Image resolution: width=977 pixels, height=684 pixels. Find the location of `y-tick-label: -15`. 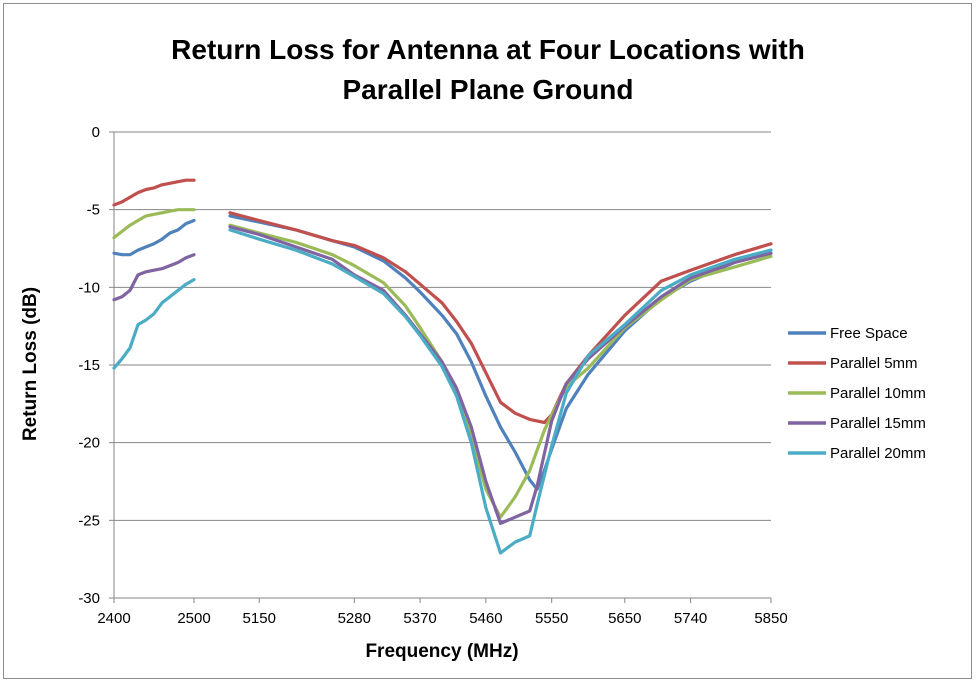

y-tick-label: -15 is located at coordinates (89, 365).